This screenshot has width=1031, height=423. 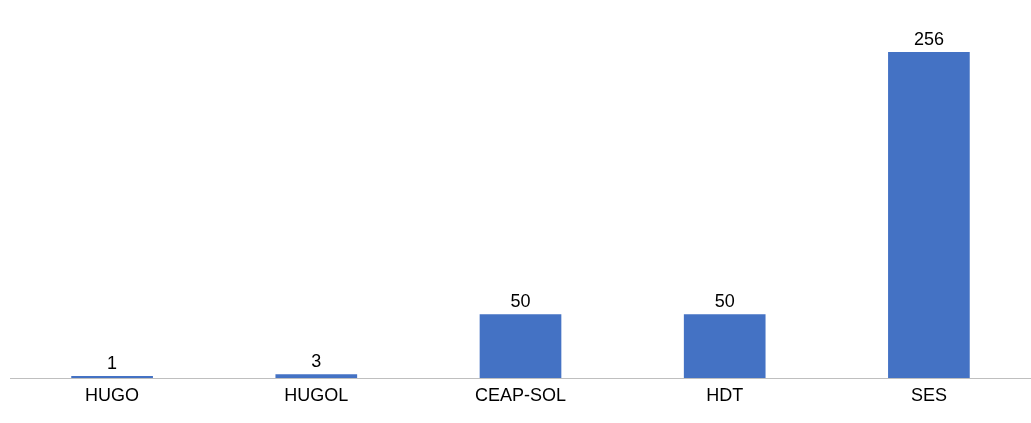 What do you see at coordinates (928, 39) in the screenshot?
I see `data-label: 256` at bounding box center [928, 39].